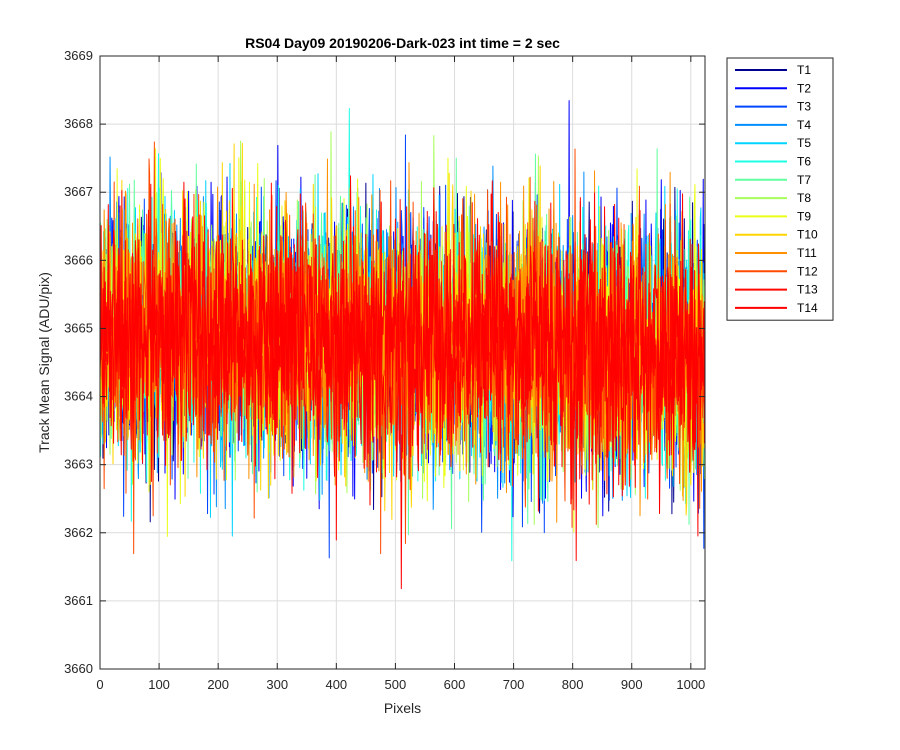 The width and height of the screenshot is (900, 750). I want to click on x-tick-label: 1000, so click(690, 684).